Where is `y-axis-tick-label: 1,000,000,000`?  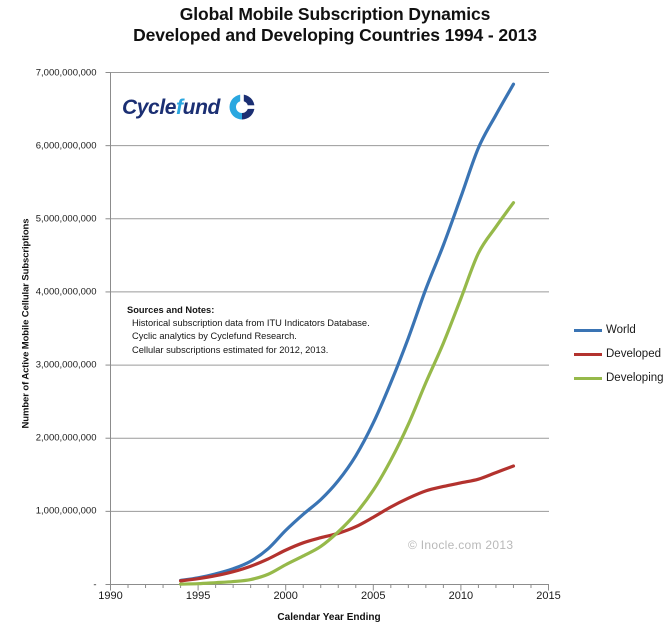
y-axis-tick-label: 1,000,000,000 is located at coordinates (66, 511).